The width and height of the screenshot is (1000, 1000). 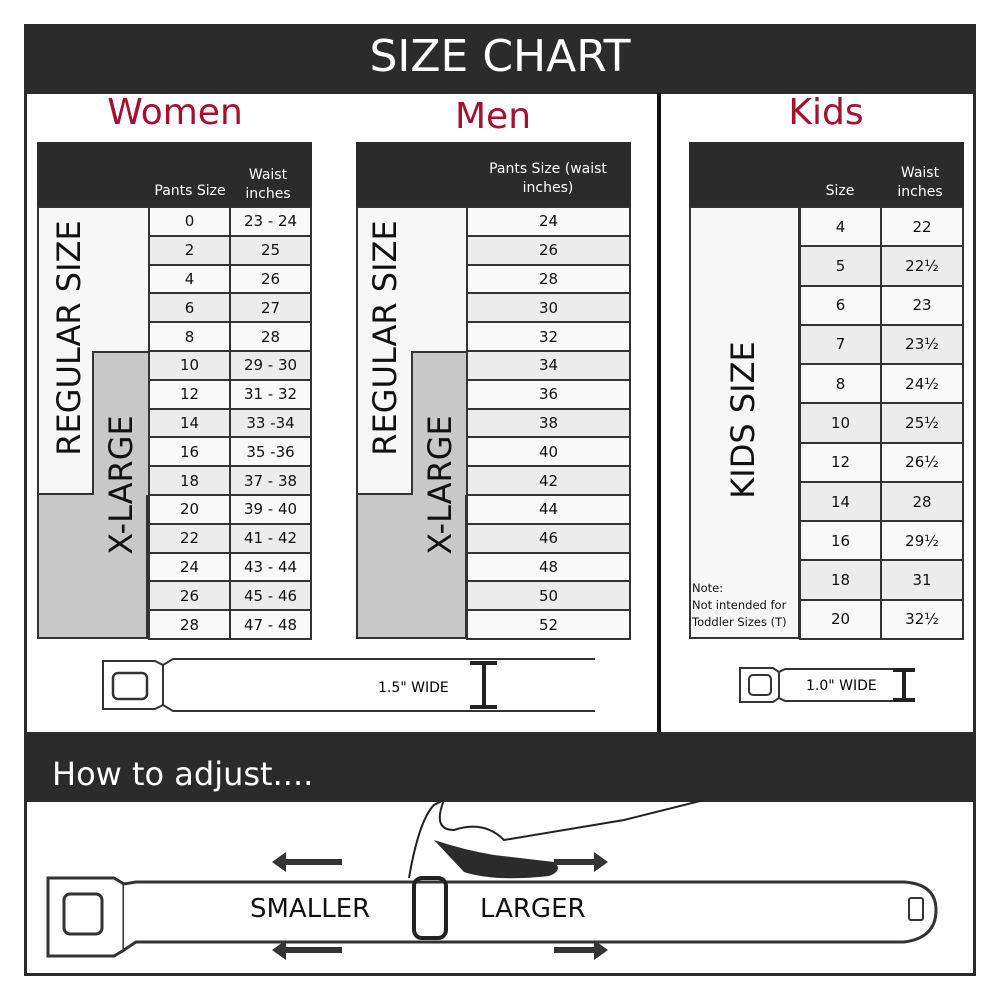 I want to click on women-pants-size-cell: 10, so click(x=189, y=365).